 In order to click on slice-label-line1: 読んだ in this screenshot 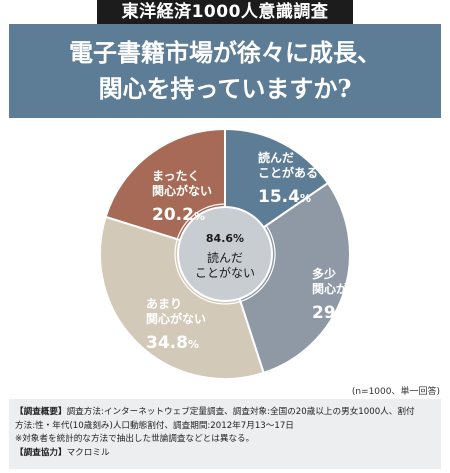, I will do `click(276, 157)`.